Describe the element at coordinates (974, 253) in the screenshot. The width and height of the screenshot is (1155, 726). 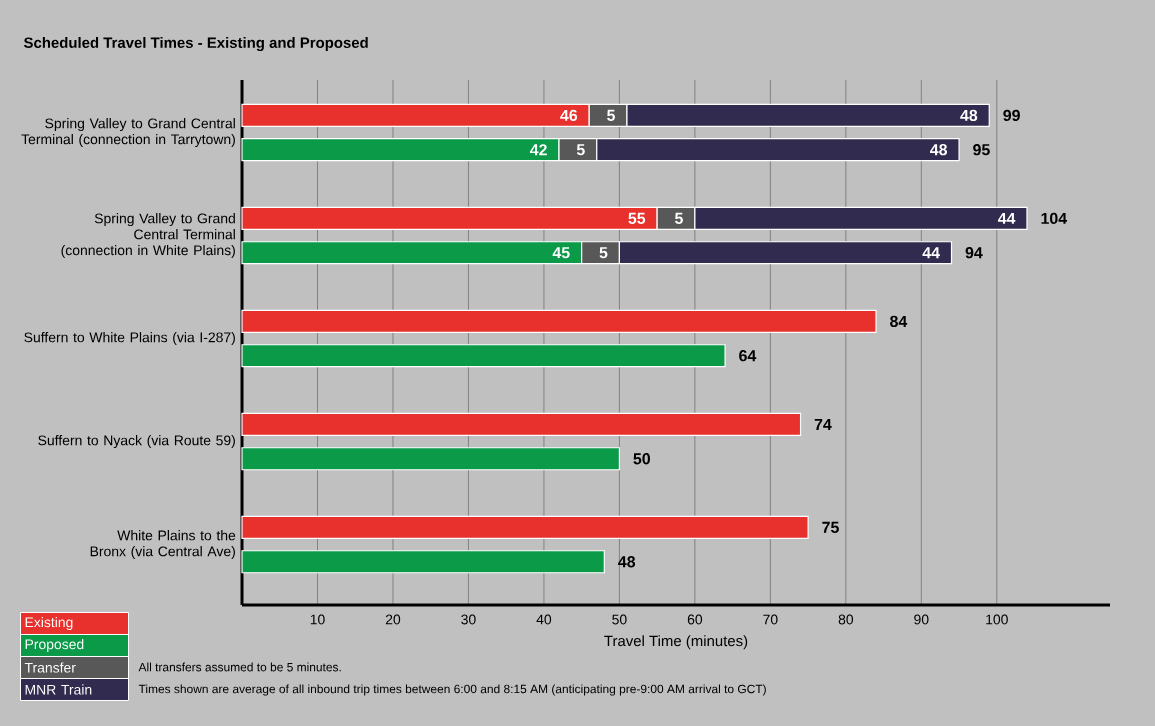
I see `total-label: 94` at that location.